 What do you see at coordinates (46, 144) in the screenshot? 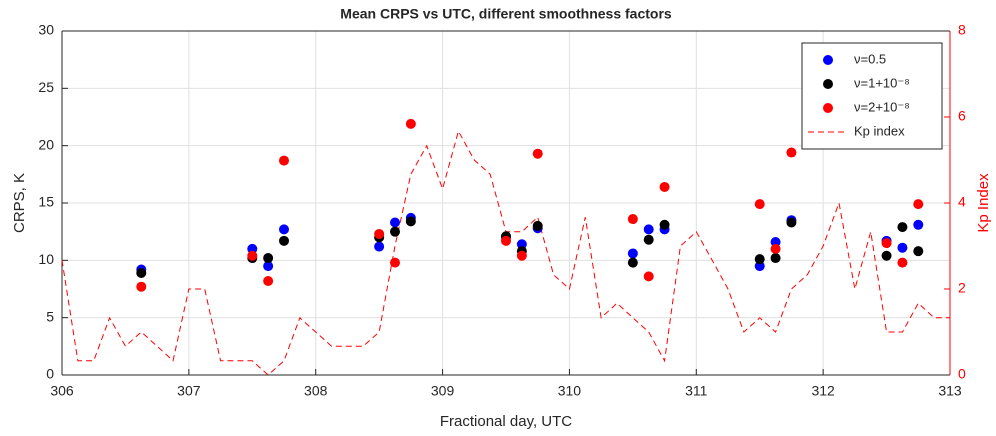
I see `y-tick-label: 20` at bounding box center [46, 144].